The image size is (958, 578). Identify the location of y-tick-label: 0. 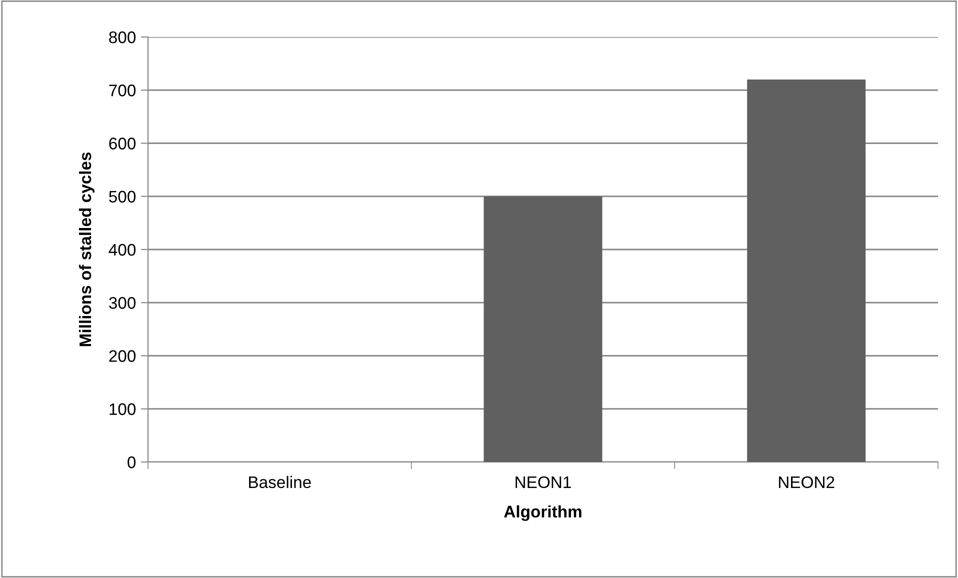
(132, 462).